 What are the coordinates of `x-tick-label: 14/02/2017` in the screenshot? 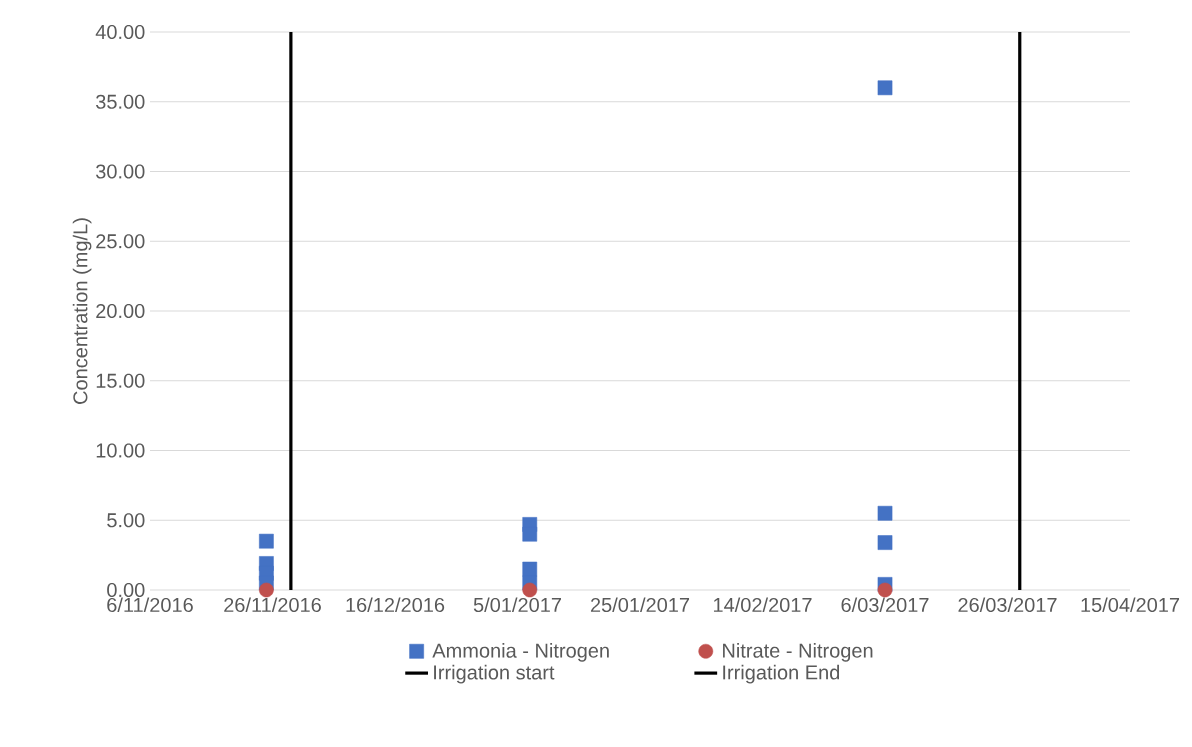 It's located at (762, 605).